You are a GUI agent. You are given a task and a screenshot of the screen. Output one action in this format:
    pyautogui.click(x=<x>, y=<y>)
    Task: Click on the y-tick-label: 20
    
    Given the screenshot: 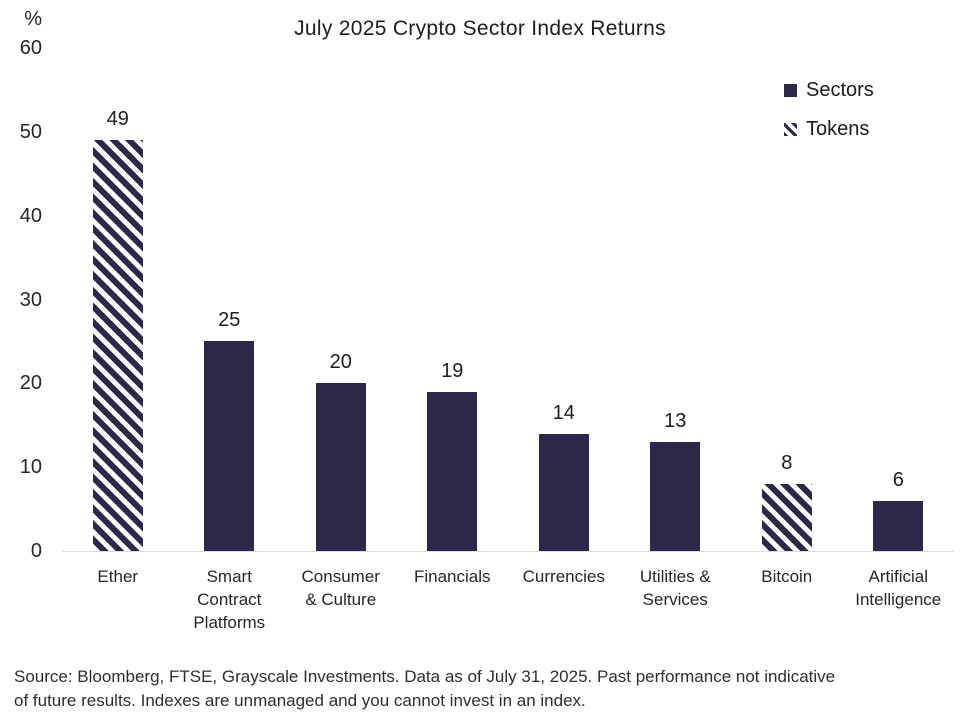 What is the action you would take?
    pyautogui.click(x=30, y=383)
    